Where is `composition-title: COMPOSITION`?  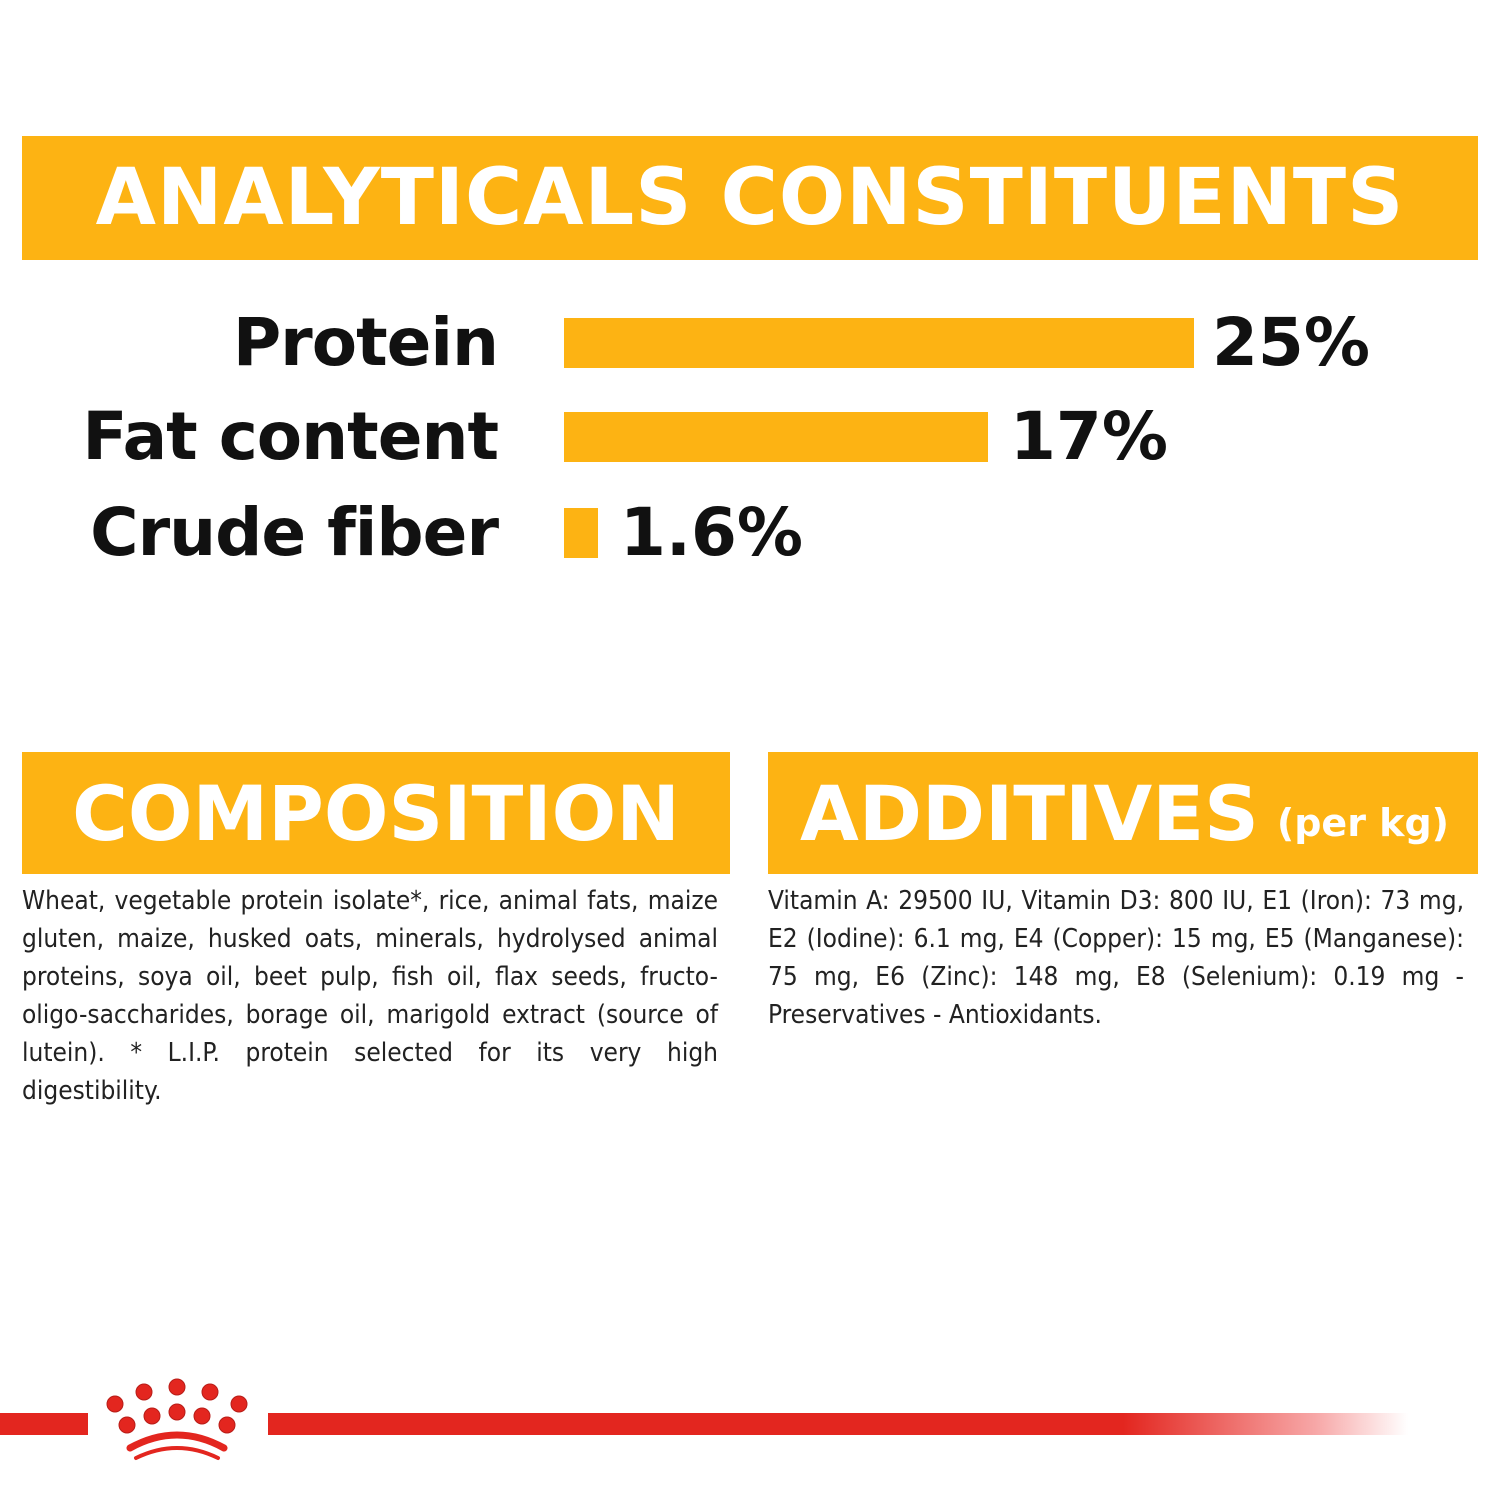 composition-title: COMPOSITION is located at coordinates (376, 813).